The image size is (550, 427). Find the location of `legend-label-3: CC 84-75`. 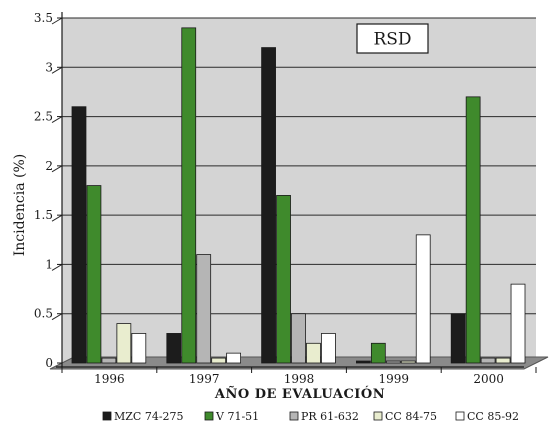

legend-label-3: CC 84-75 is located at coordinates (411, 416).